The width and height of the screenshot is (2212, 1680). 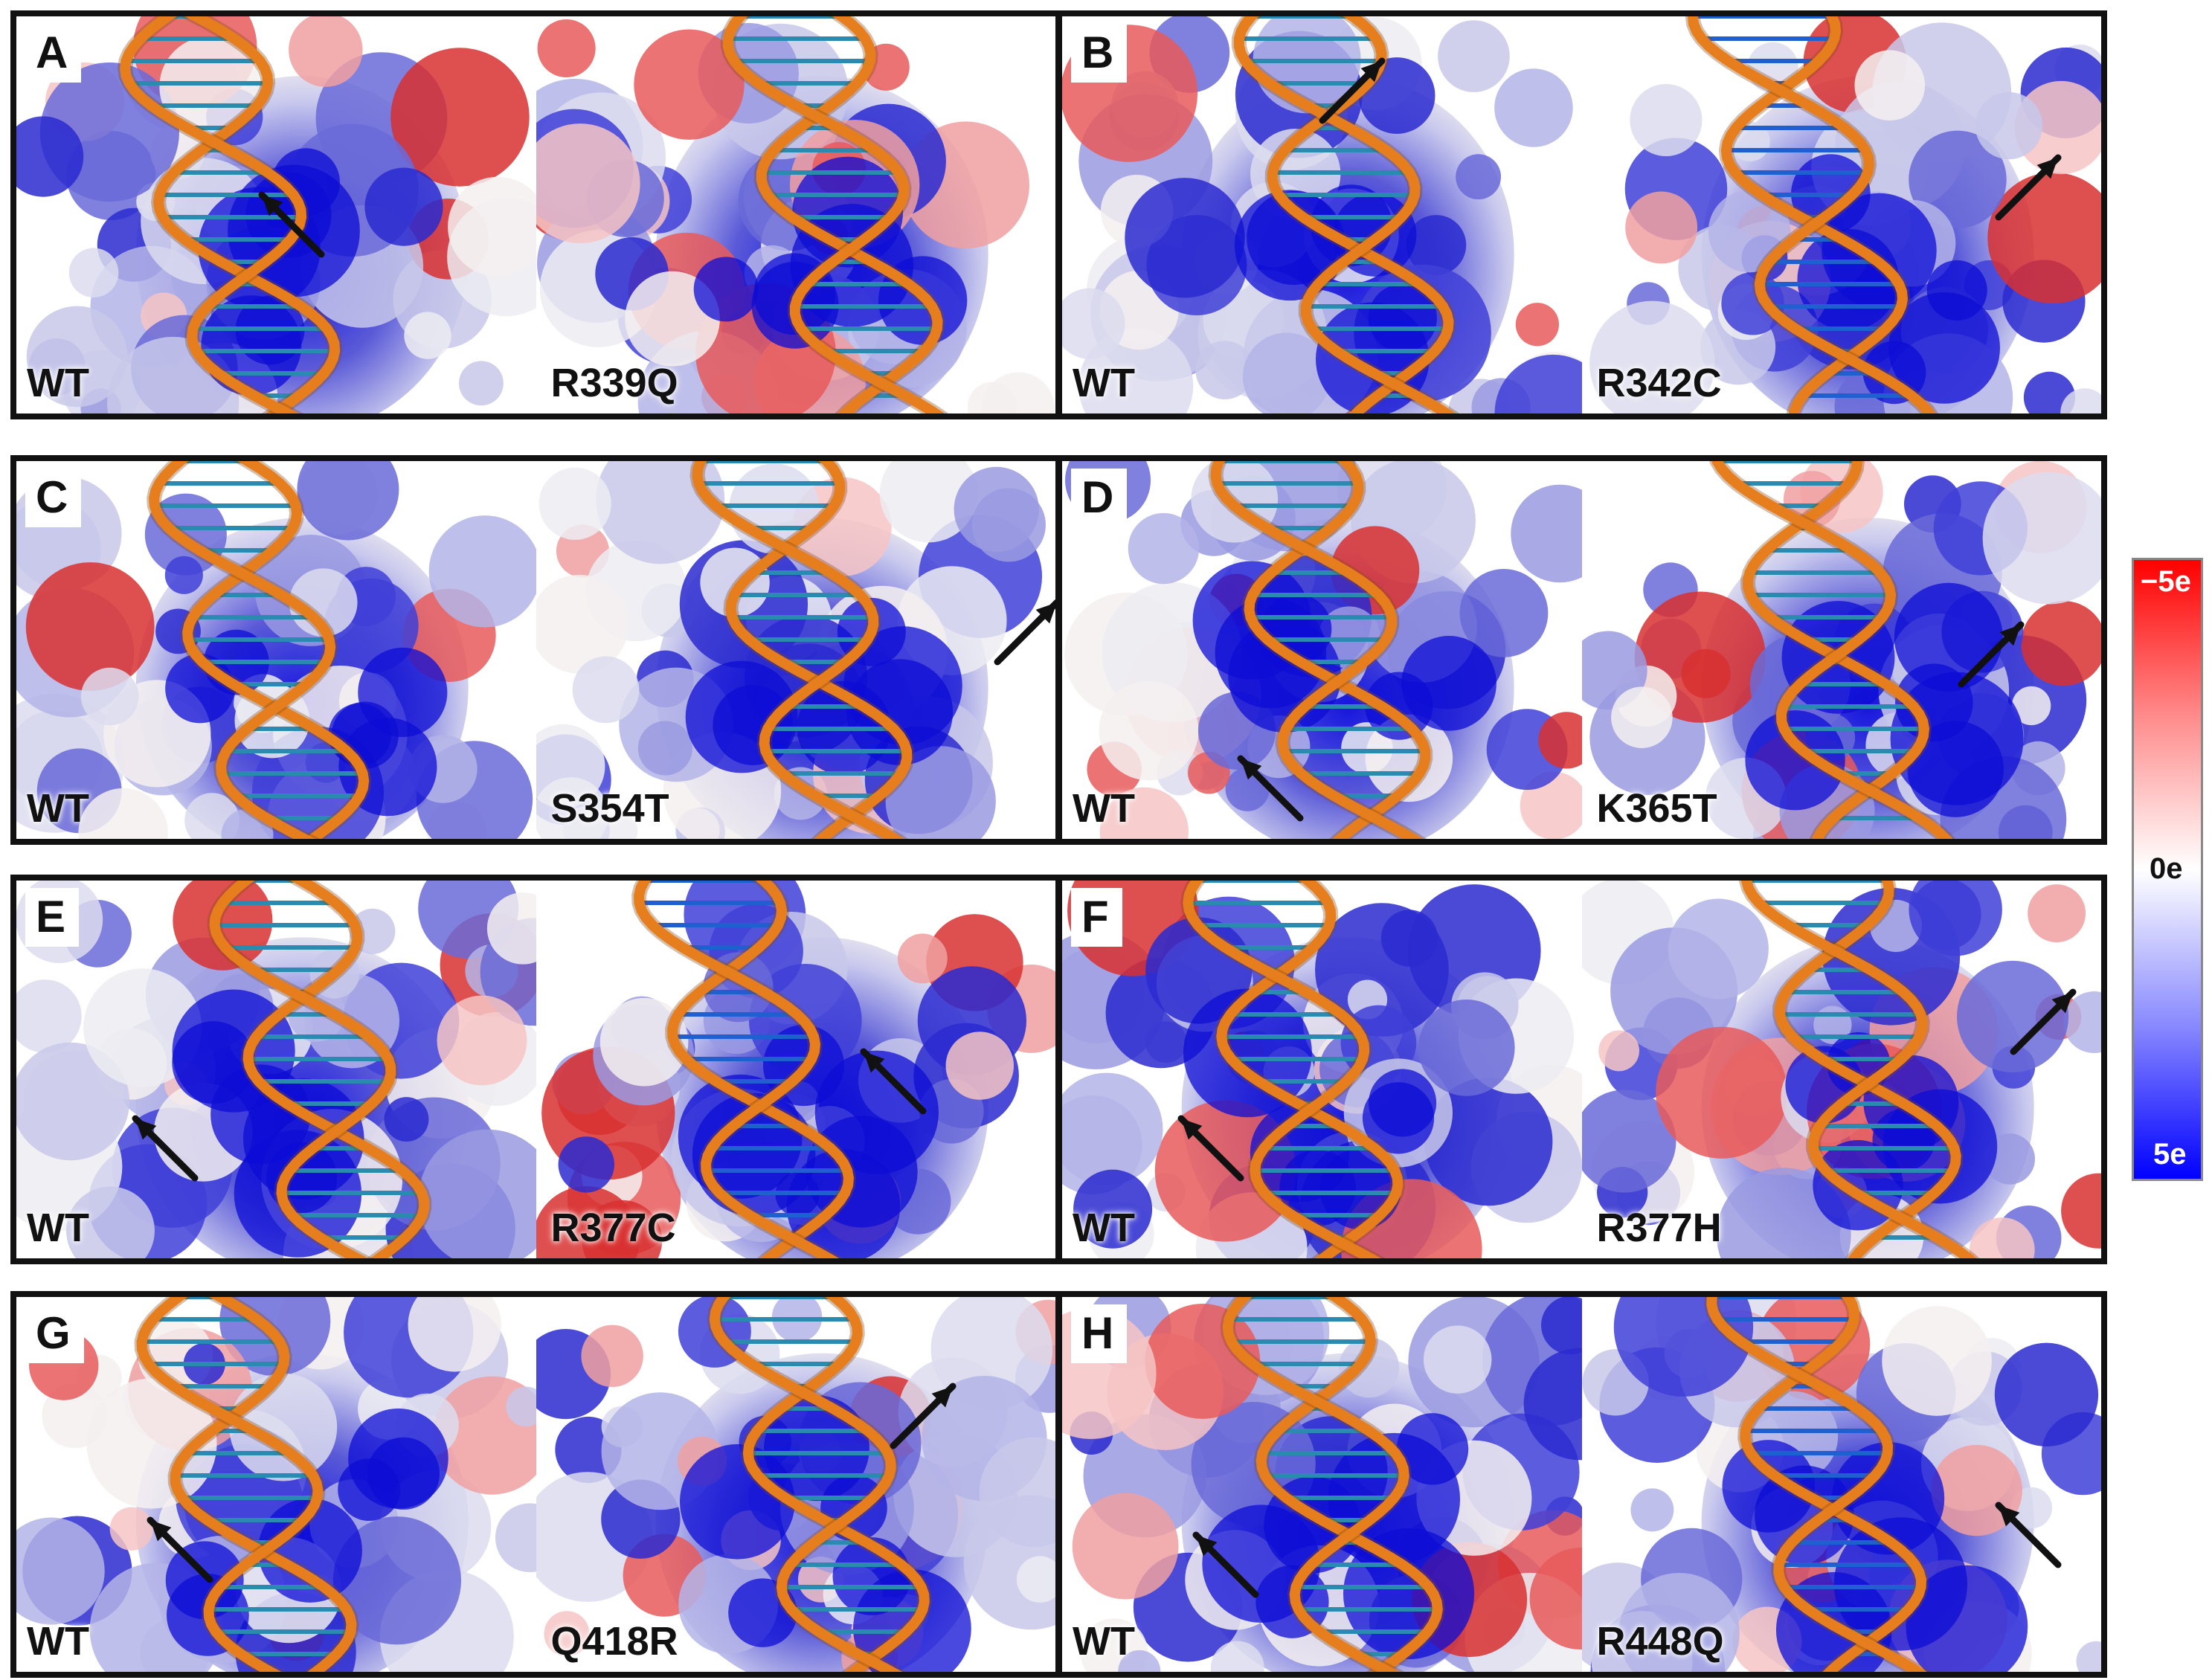 I want to click on panel-a: A WT R339Q, so click(x=536, y=214).